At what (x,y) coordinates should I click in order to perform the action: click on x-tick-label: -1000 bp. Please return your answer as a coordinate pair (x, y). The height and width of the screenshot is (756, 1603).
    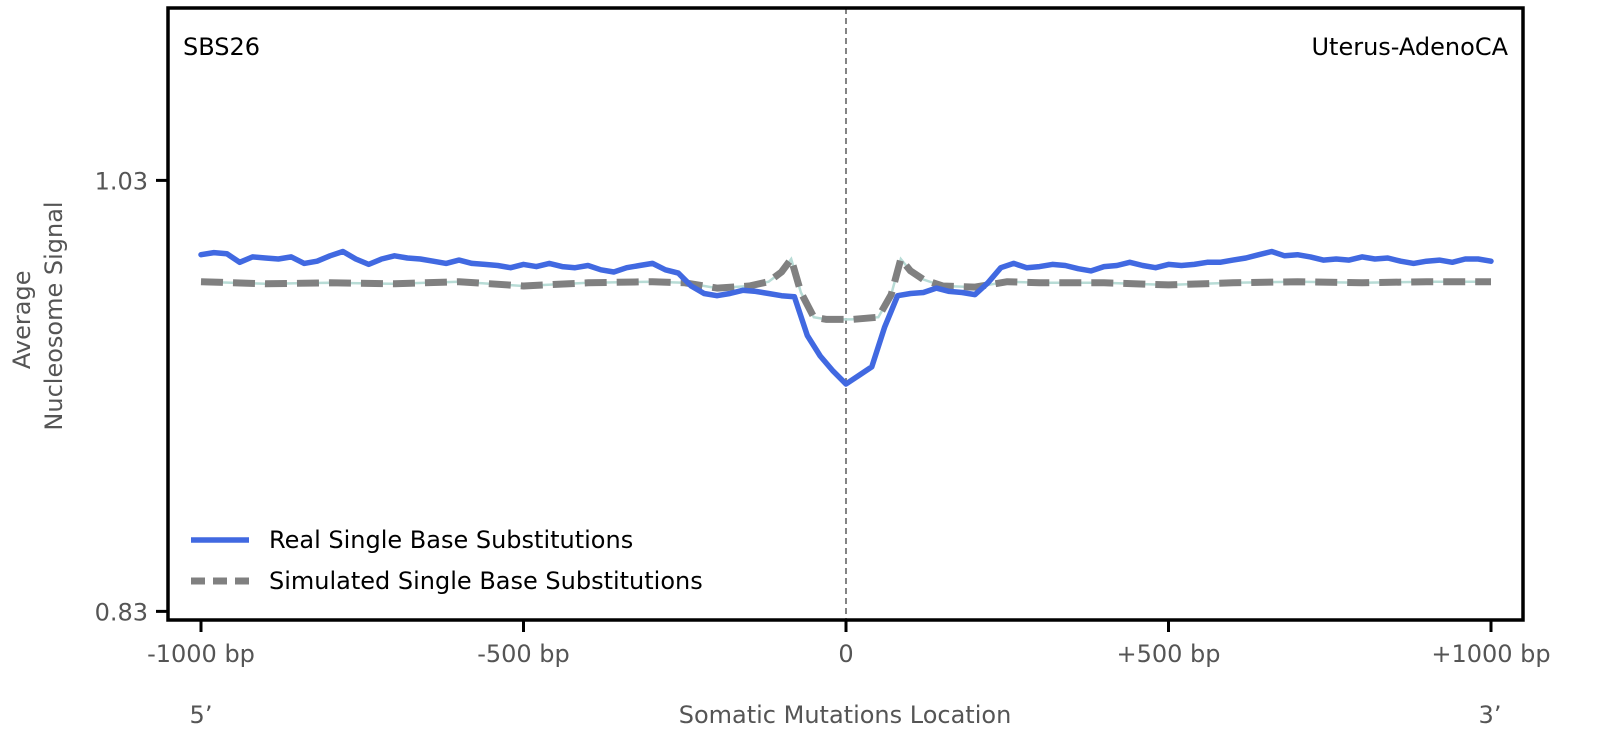
    Looking at the image, I should click on (201, 654).